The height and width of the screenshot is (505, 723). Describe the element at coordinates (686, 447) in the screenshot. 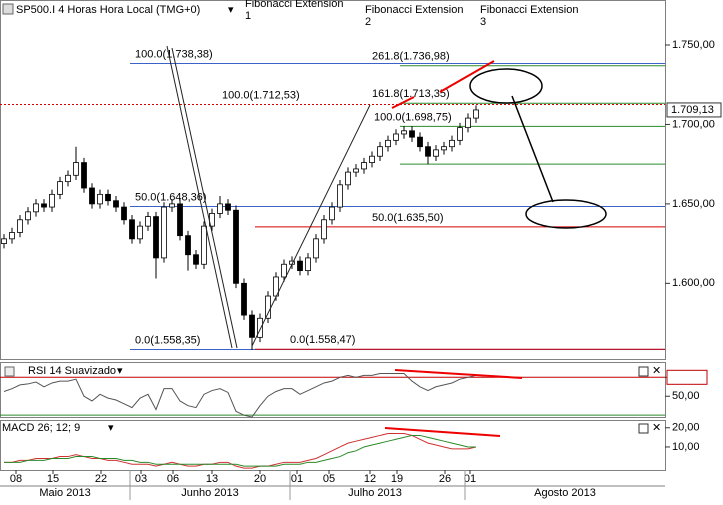

I see `y-tick-label: 10,00` at that location.